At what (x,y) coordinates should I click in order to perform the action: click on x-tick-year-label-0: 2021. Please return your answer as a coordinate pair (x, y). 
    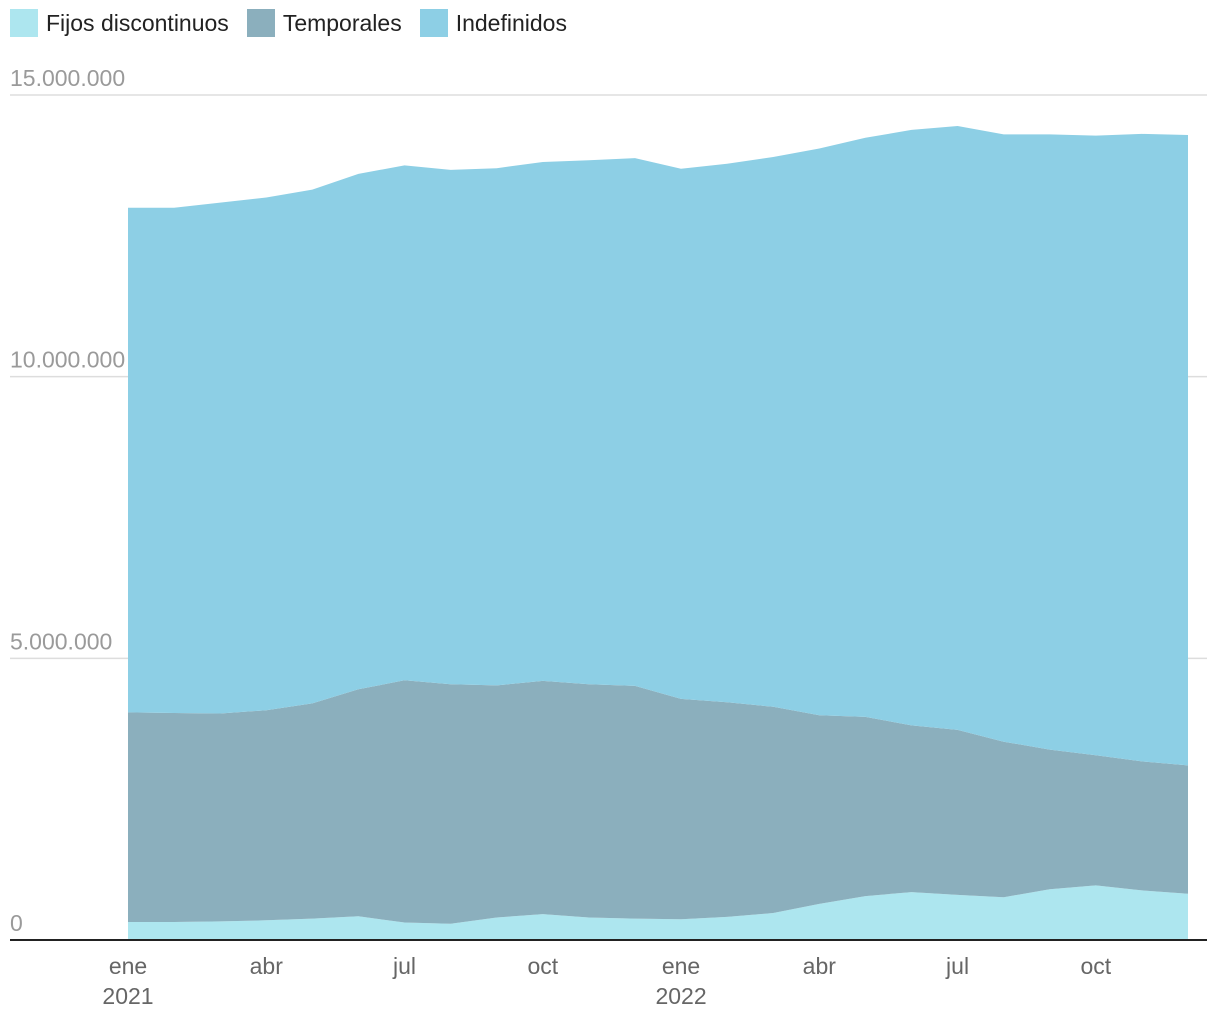
    Looking at the image, I should click on (127, 996).